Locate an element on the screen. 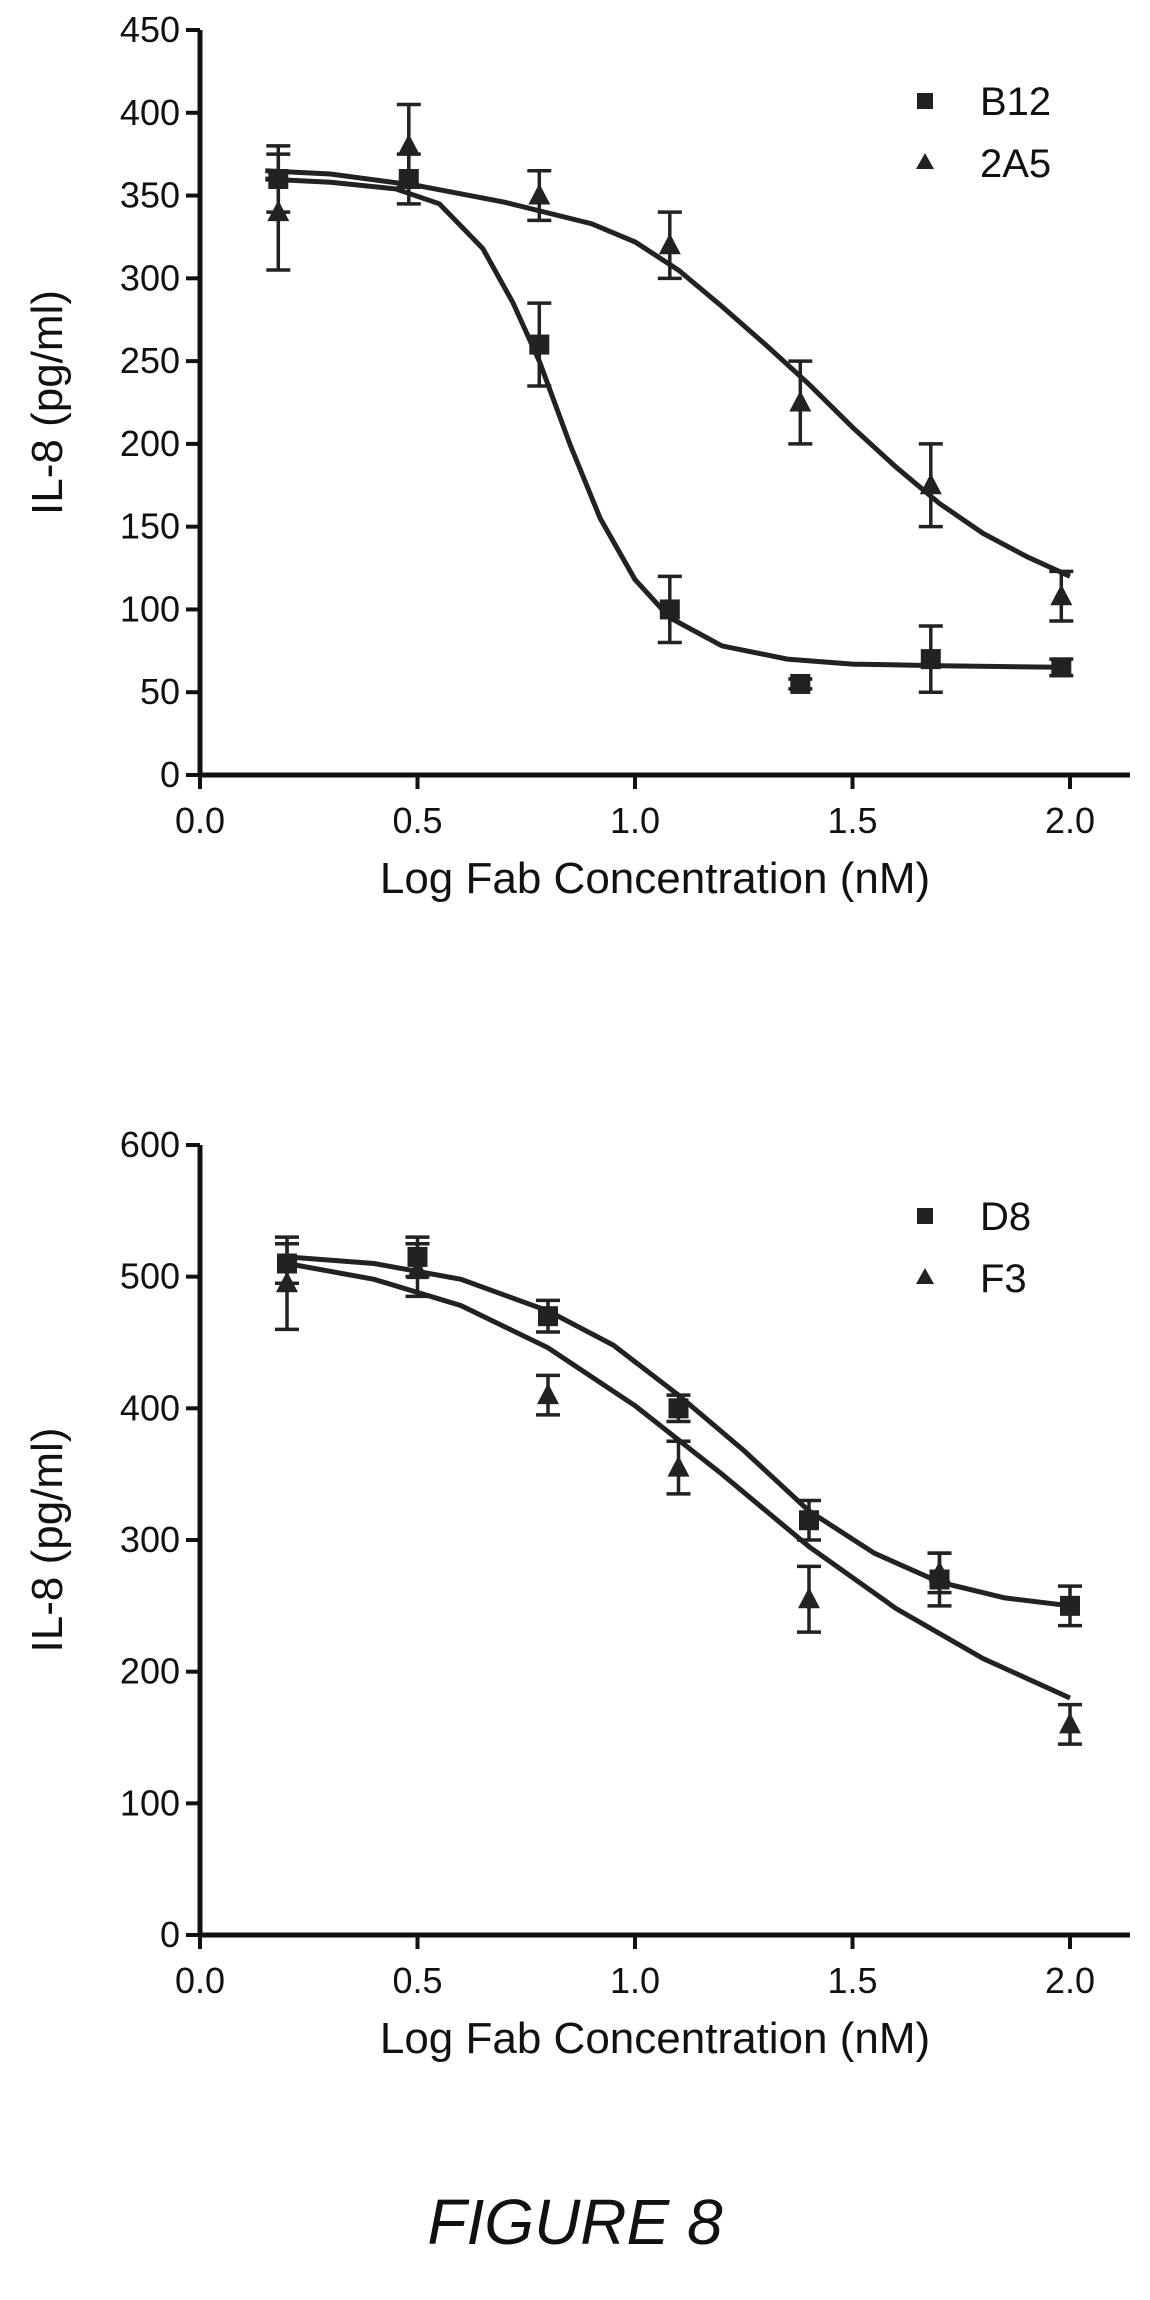  y-tick-label: 600 is located at coordinates (150, 1144).